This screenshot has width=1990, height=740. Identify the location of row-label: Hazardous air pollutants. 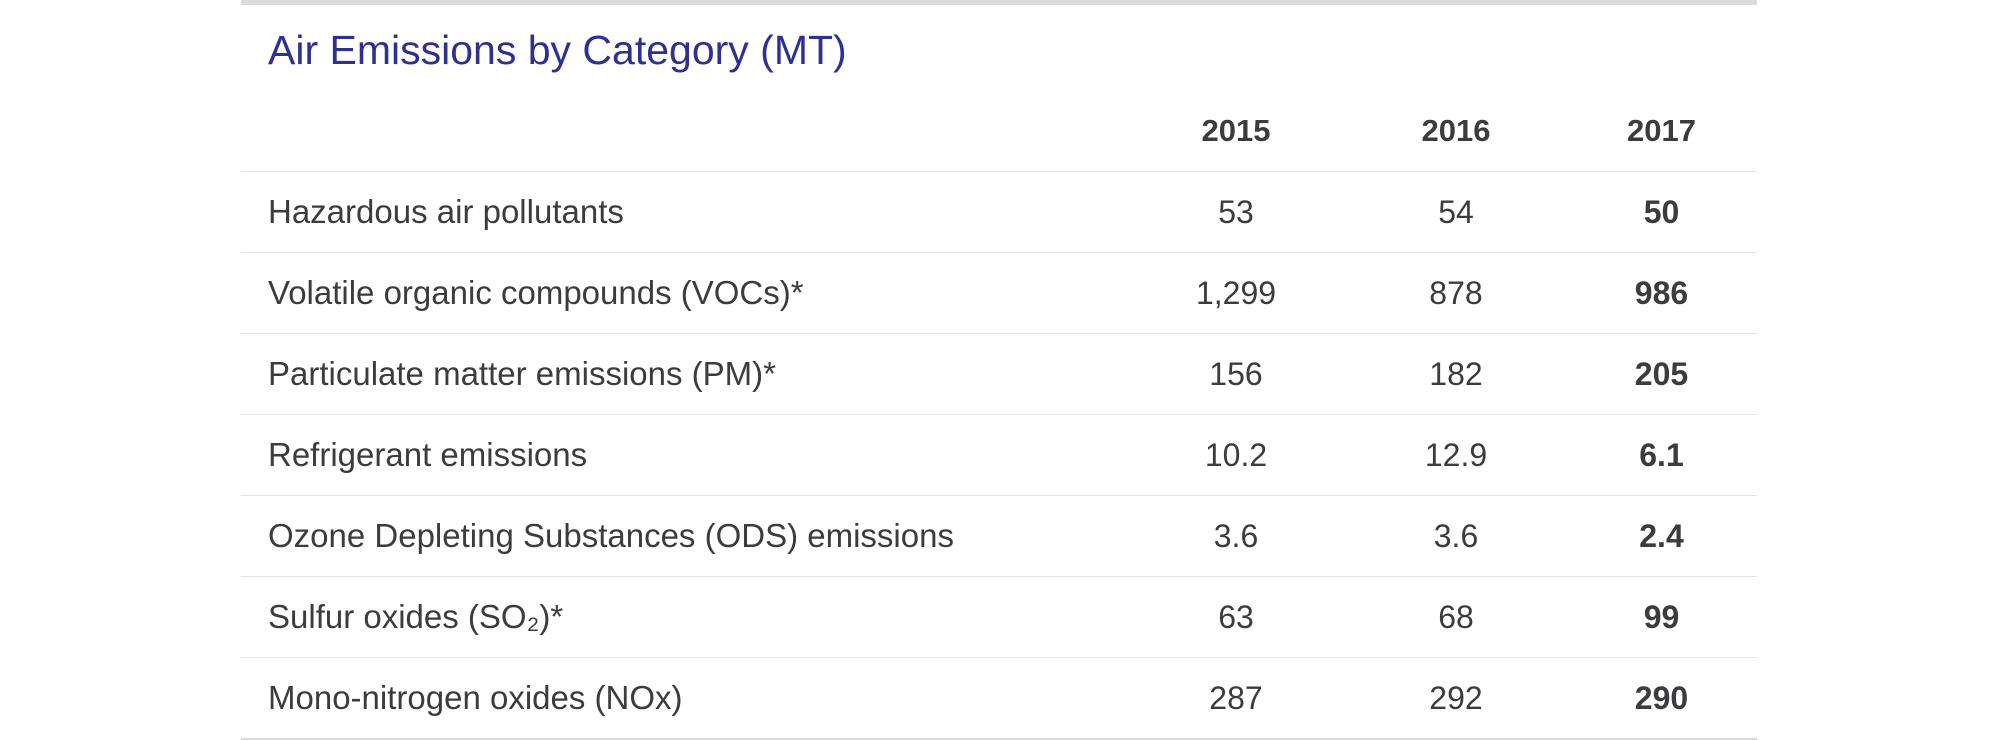
(683, 212).